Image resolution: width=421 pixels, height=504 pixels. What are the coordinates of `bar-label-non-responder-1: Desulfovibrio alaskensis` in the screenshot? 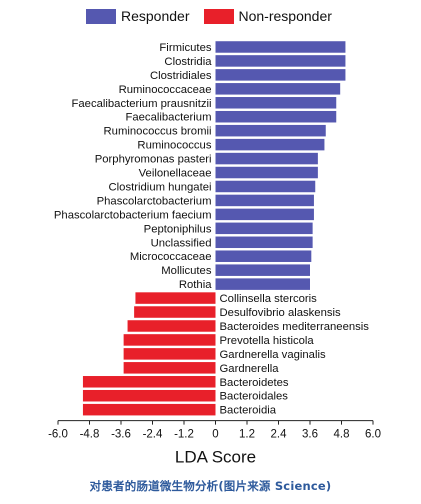 It's located at (281, 313).